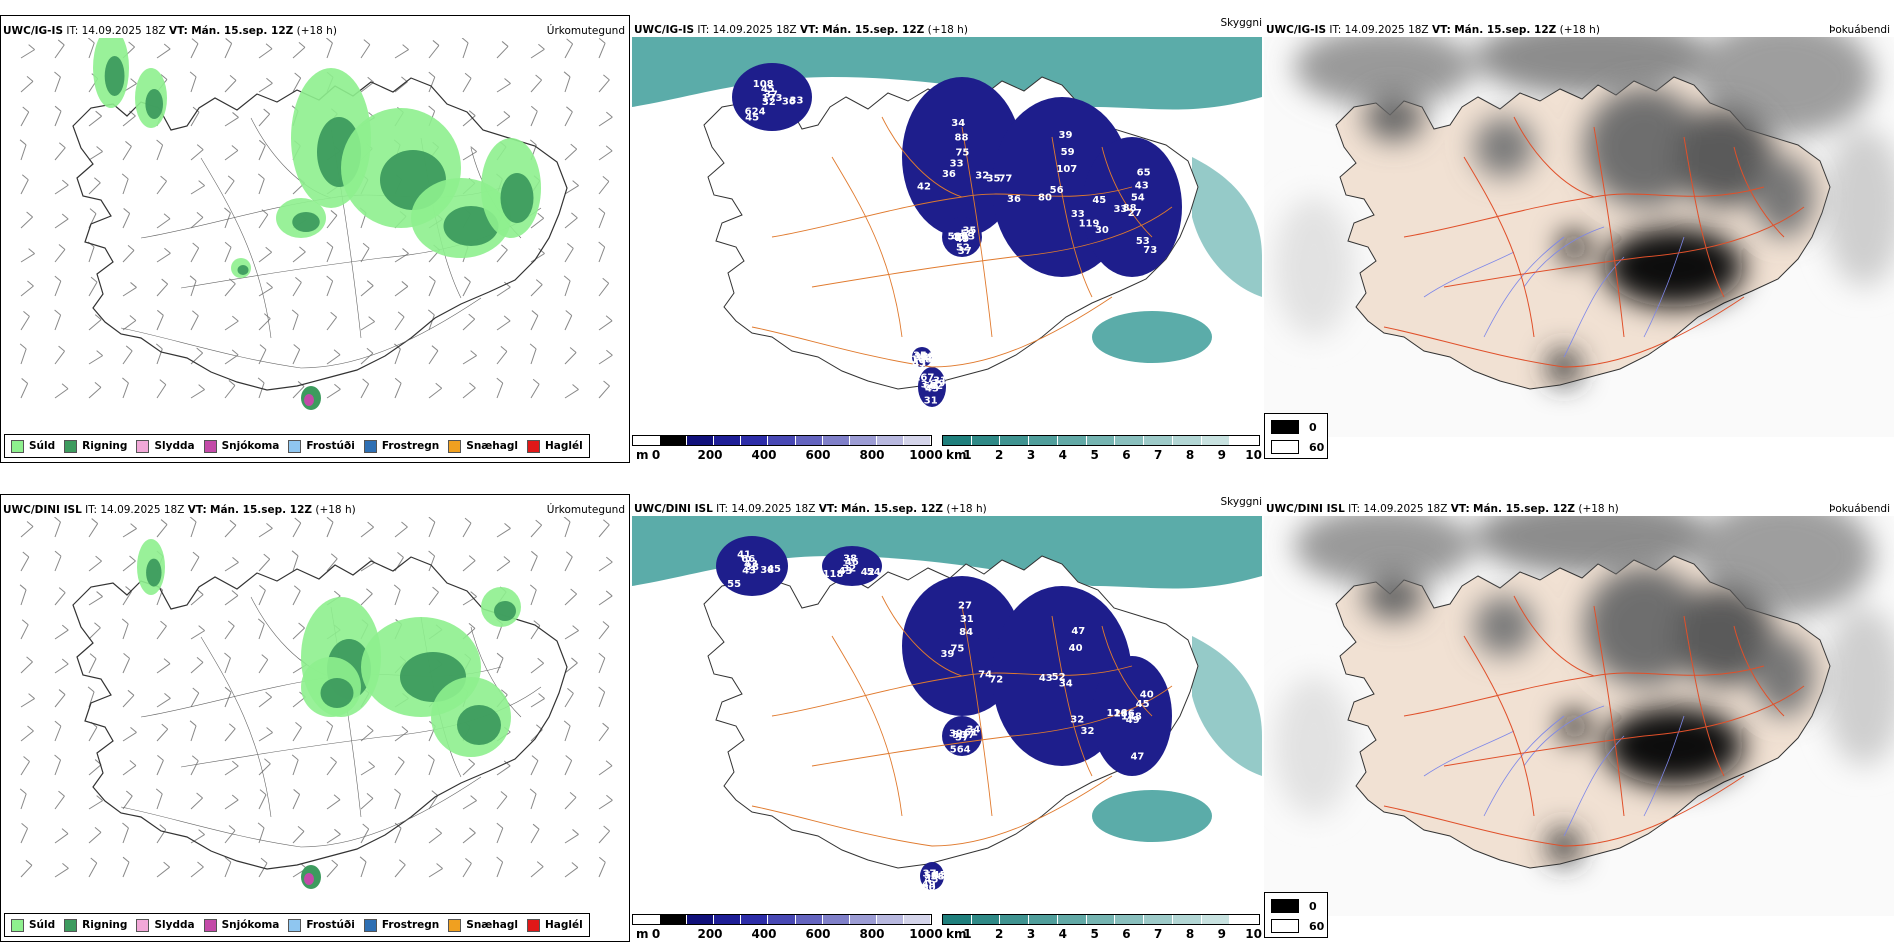 The image size is (1900, 950). I want to click on fog-legend-row: 0, so click(1299, 906).